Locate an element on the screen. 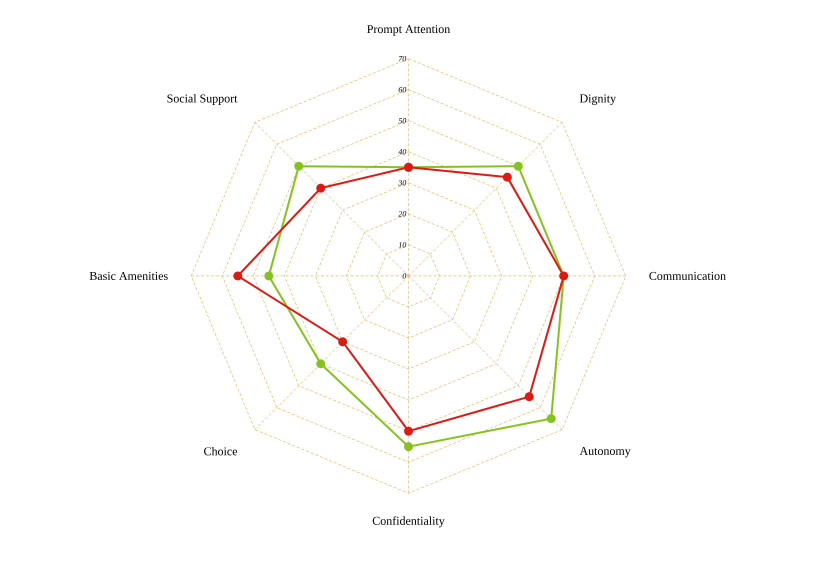 This screenshot has width=817, height=574. spoke-label: Choice is located at coordinates (221, 451).